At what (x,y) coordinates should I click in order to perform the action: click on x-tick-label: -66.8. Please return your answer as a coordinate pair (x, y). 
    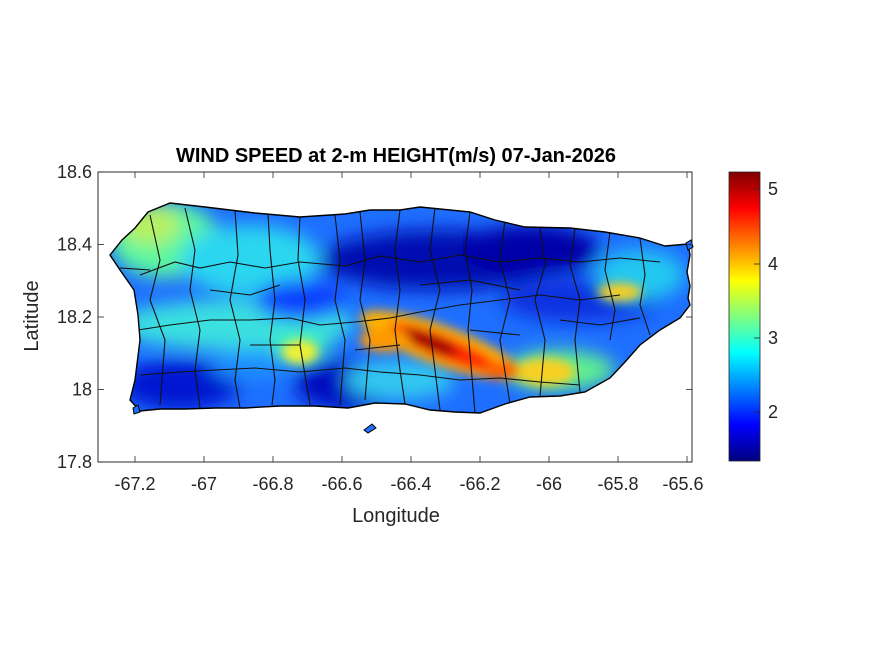
    Looking at the image, I should click on (272, 484).